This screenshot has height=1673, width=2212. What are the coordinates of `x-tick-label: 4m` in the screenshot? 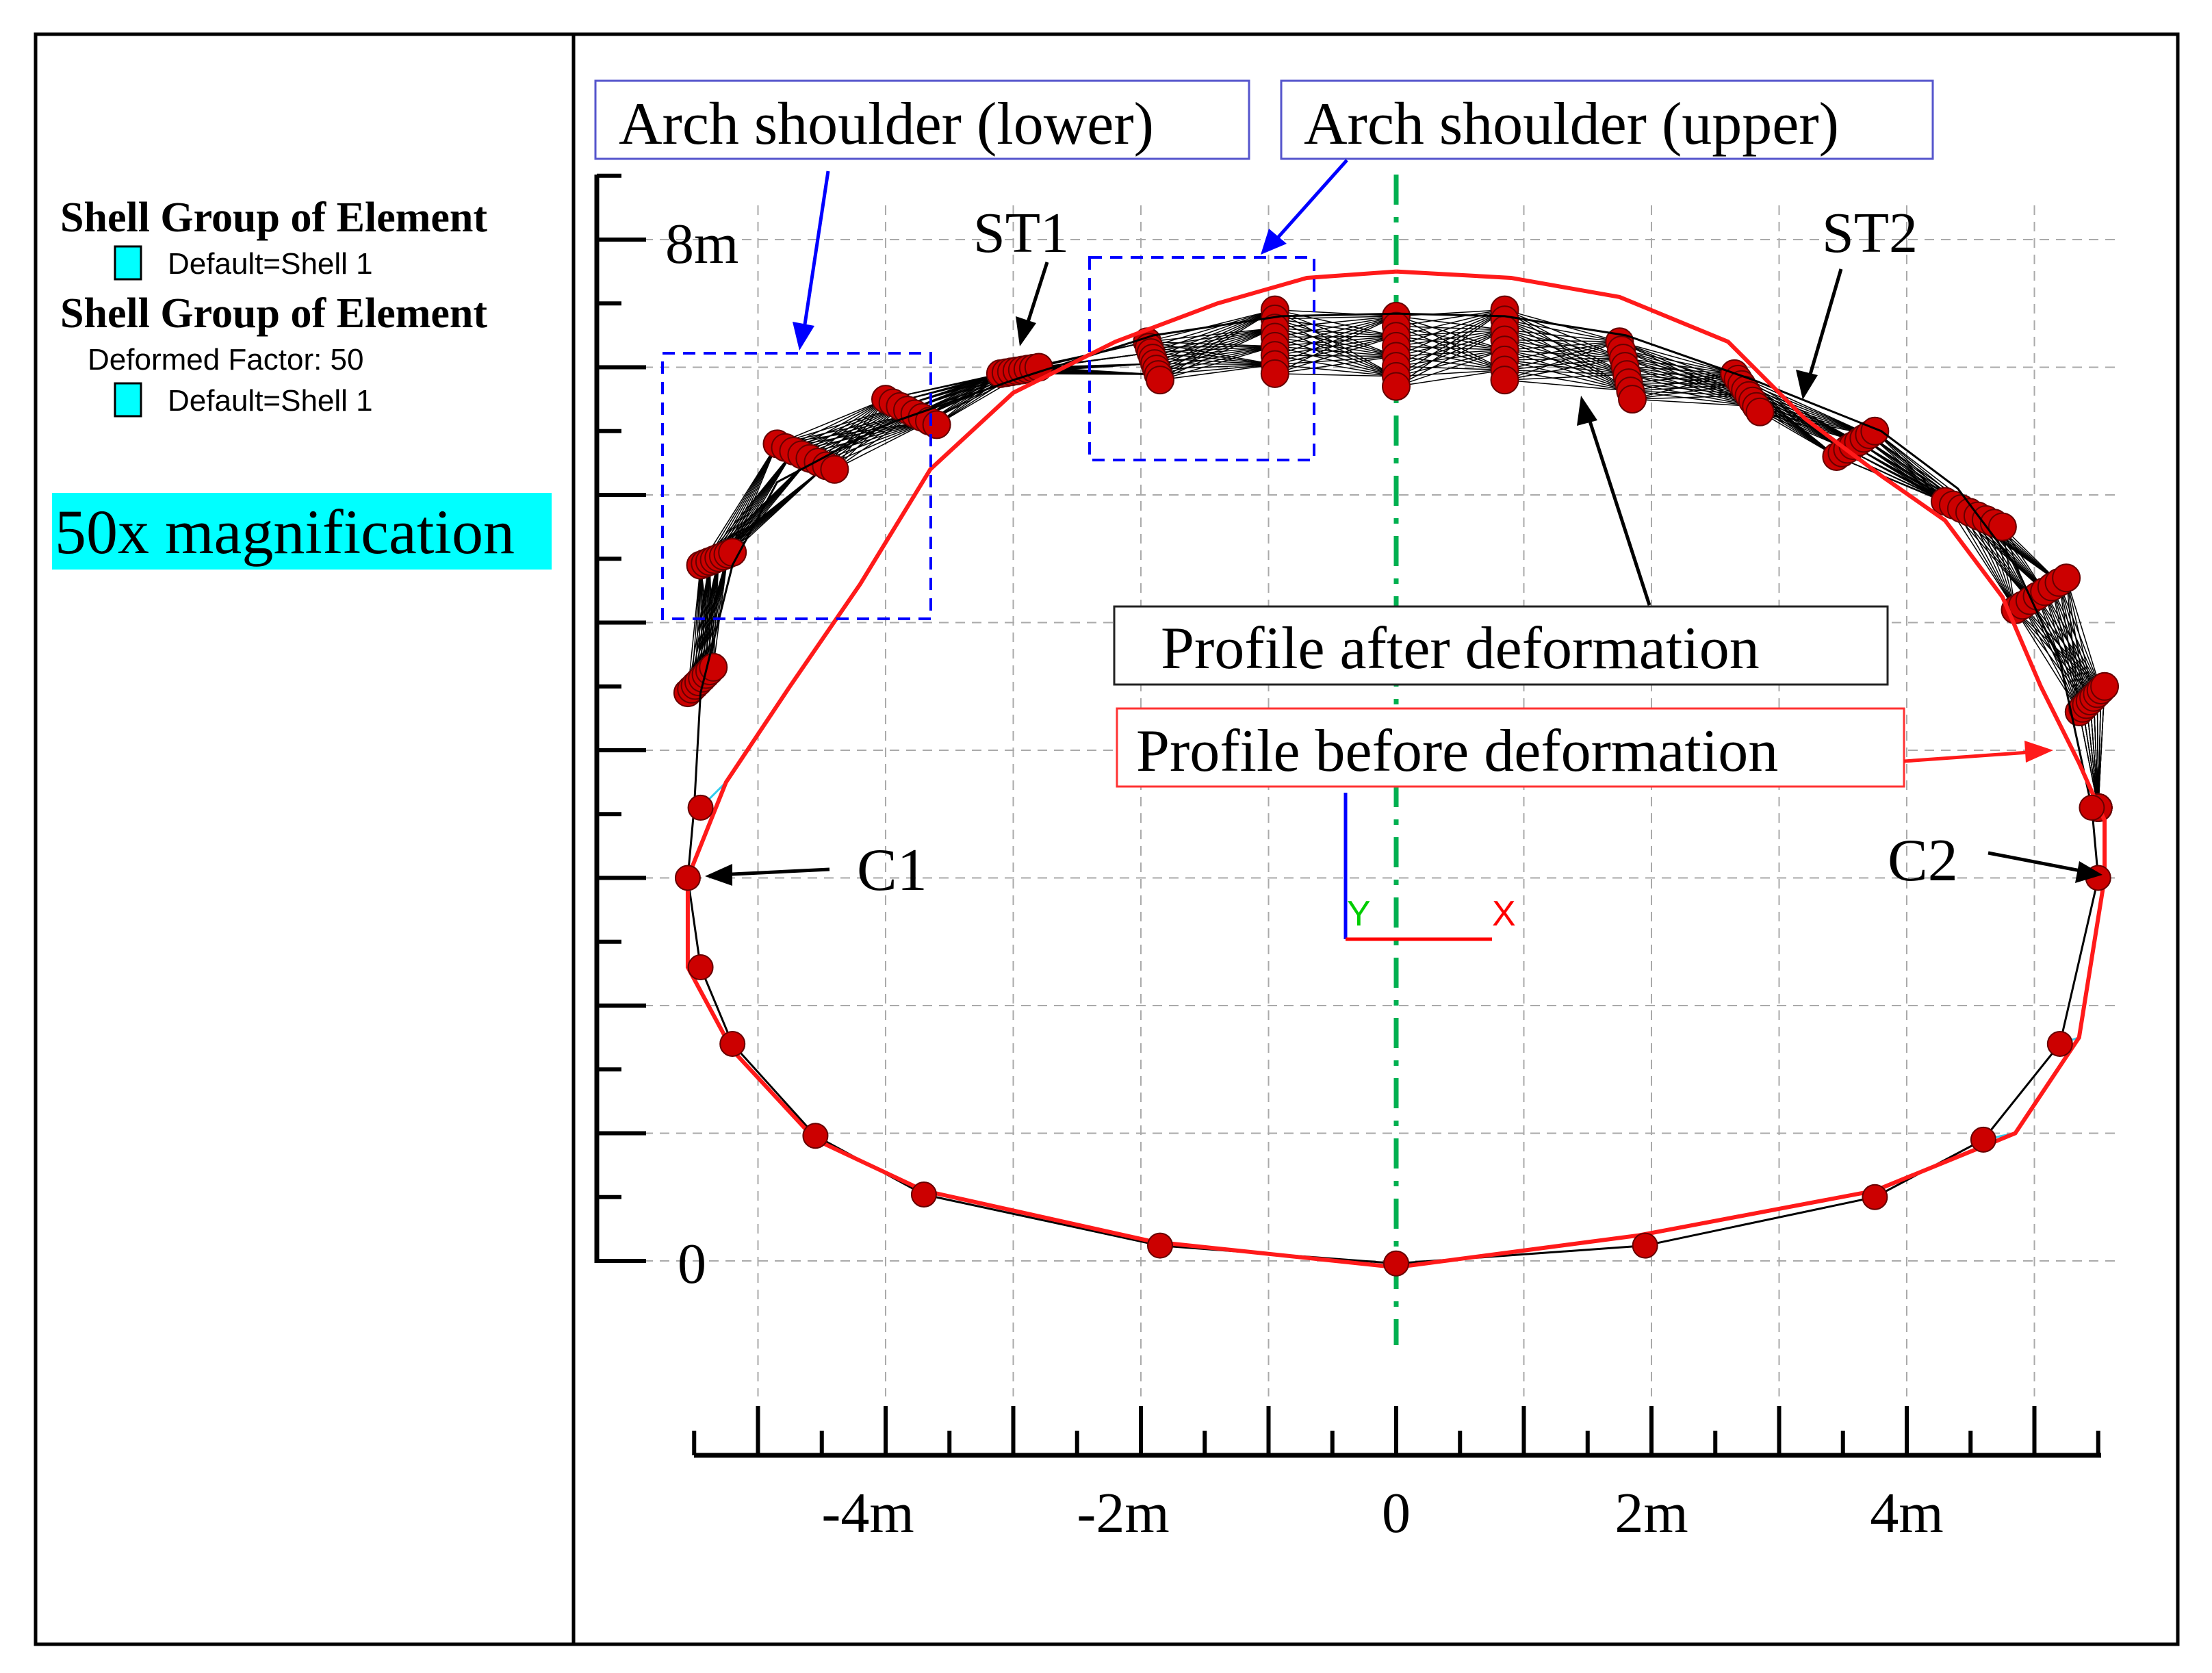 It's located at (1907, 1513).